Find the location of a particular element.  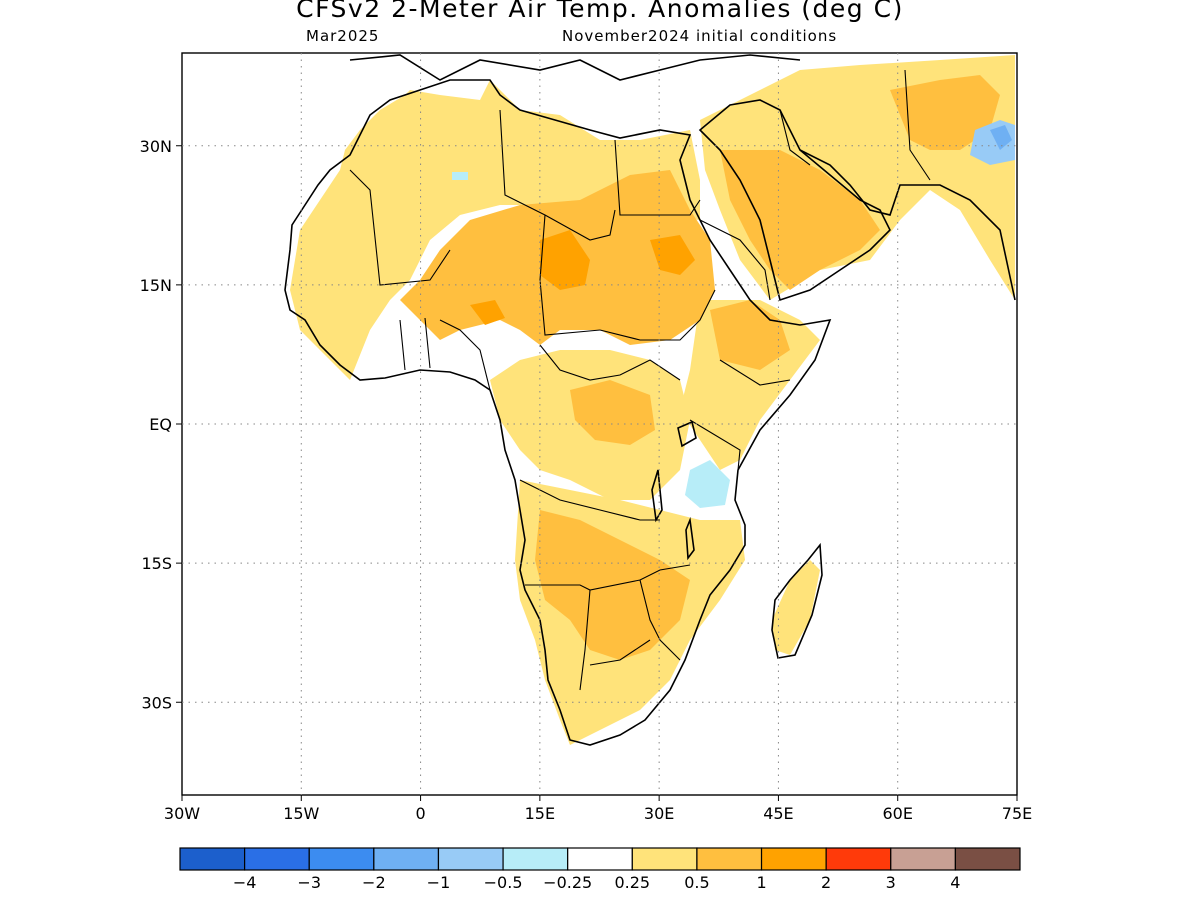

colorbar-label: 2 is located at coordinates (826, 882).